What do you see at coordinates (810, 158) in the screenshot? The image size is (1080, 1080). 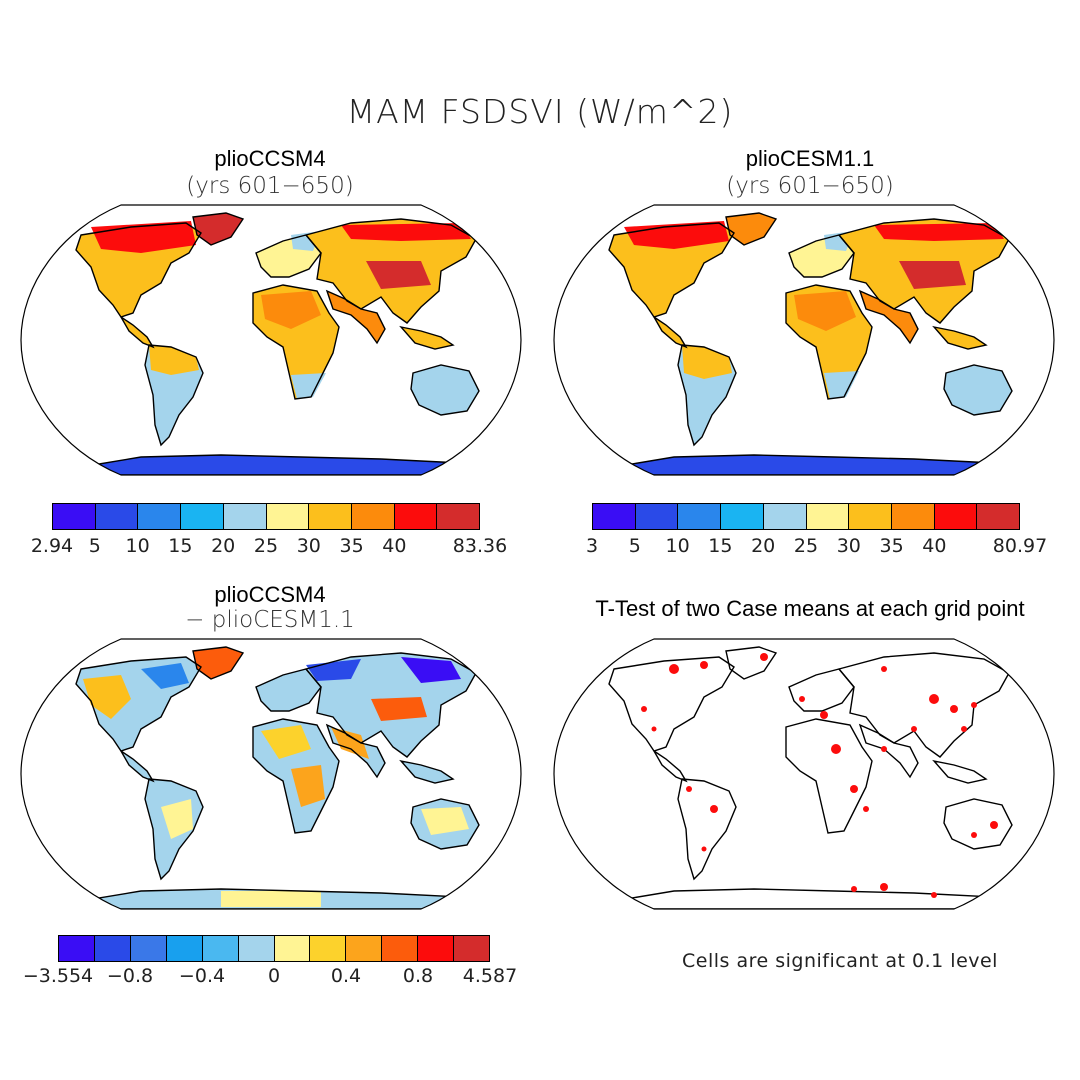 I see `panel2-title: plioCESM1.1` at bounding box center [810, 158].